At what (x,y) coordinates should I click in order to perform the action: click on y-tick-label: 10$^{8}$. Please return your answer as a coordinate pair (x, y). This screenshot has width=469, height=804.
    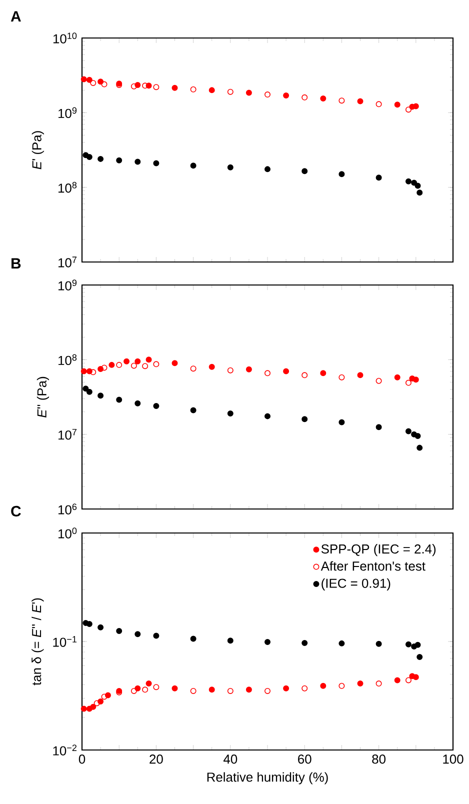
    Looking at the image, I should click on (67, 360).